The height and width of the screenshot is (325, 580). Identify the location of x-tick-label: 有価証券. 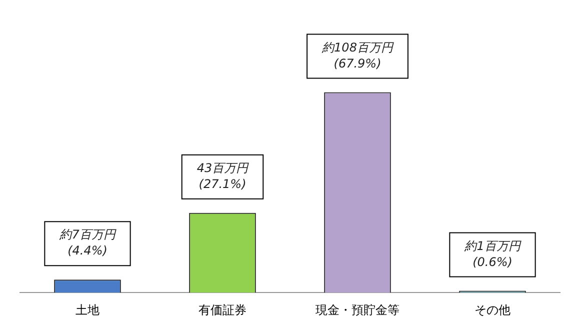
(222, 309).